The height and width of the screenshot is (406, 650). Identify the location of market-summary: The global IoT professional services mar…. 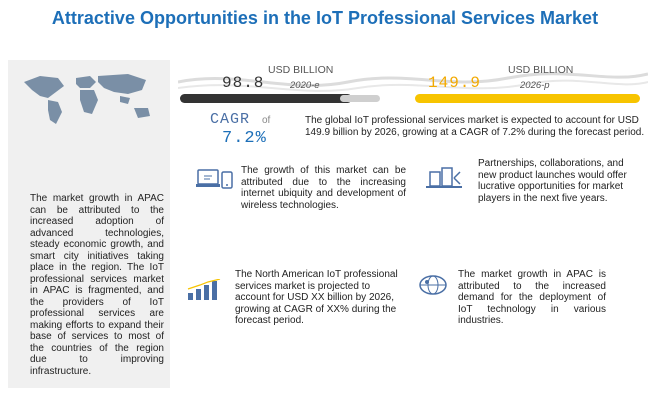
(475, 126).